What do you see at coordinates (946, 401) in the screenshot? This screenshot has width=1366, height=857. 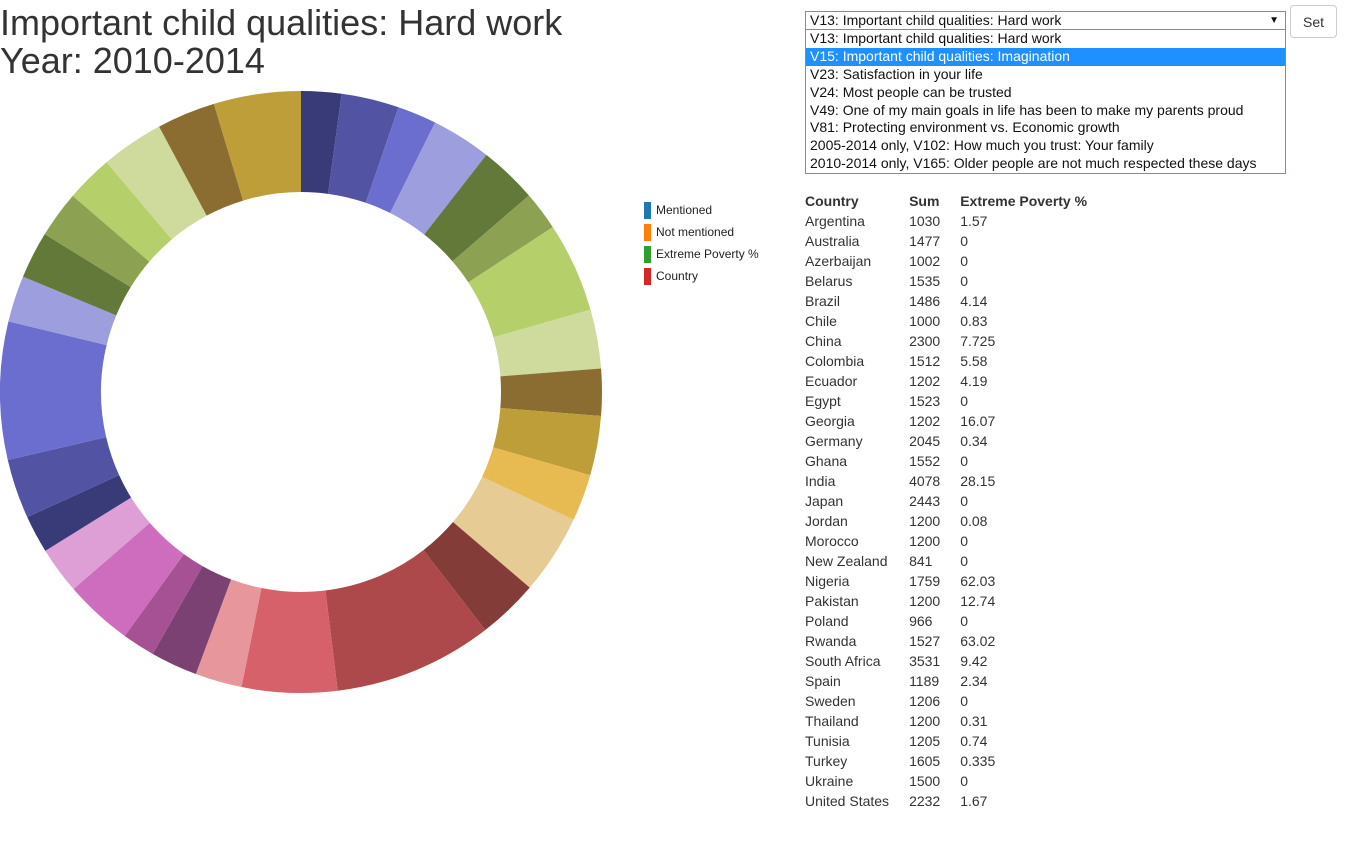 I see `table-row: Egypt 1523 0` at bounding box center [946, 401].